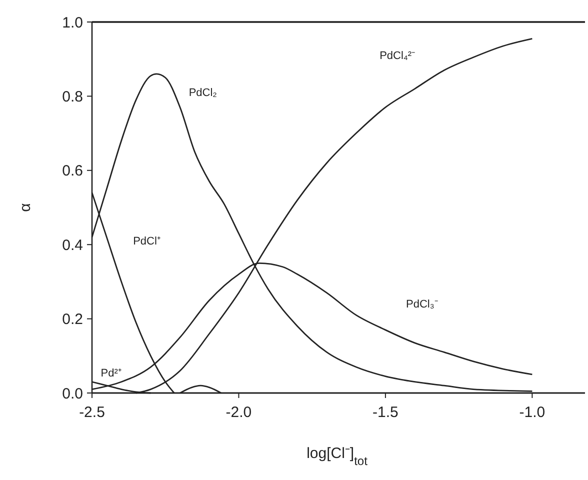 The height and width of the screenshot is (480, 588). I want to click on y-tick-label: 1.0, so click(72, 23).